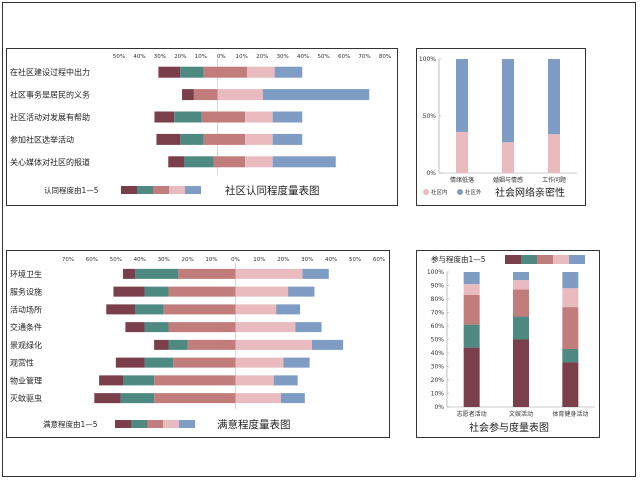 Image resolution: width=640 pixels, height=481 pixels. Describe the element at coordinates (254, 424) in the screenshot. I see `chart-title: 满意程度量表图` at that location.